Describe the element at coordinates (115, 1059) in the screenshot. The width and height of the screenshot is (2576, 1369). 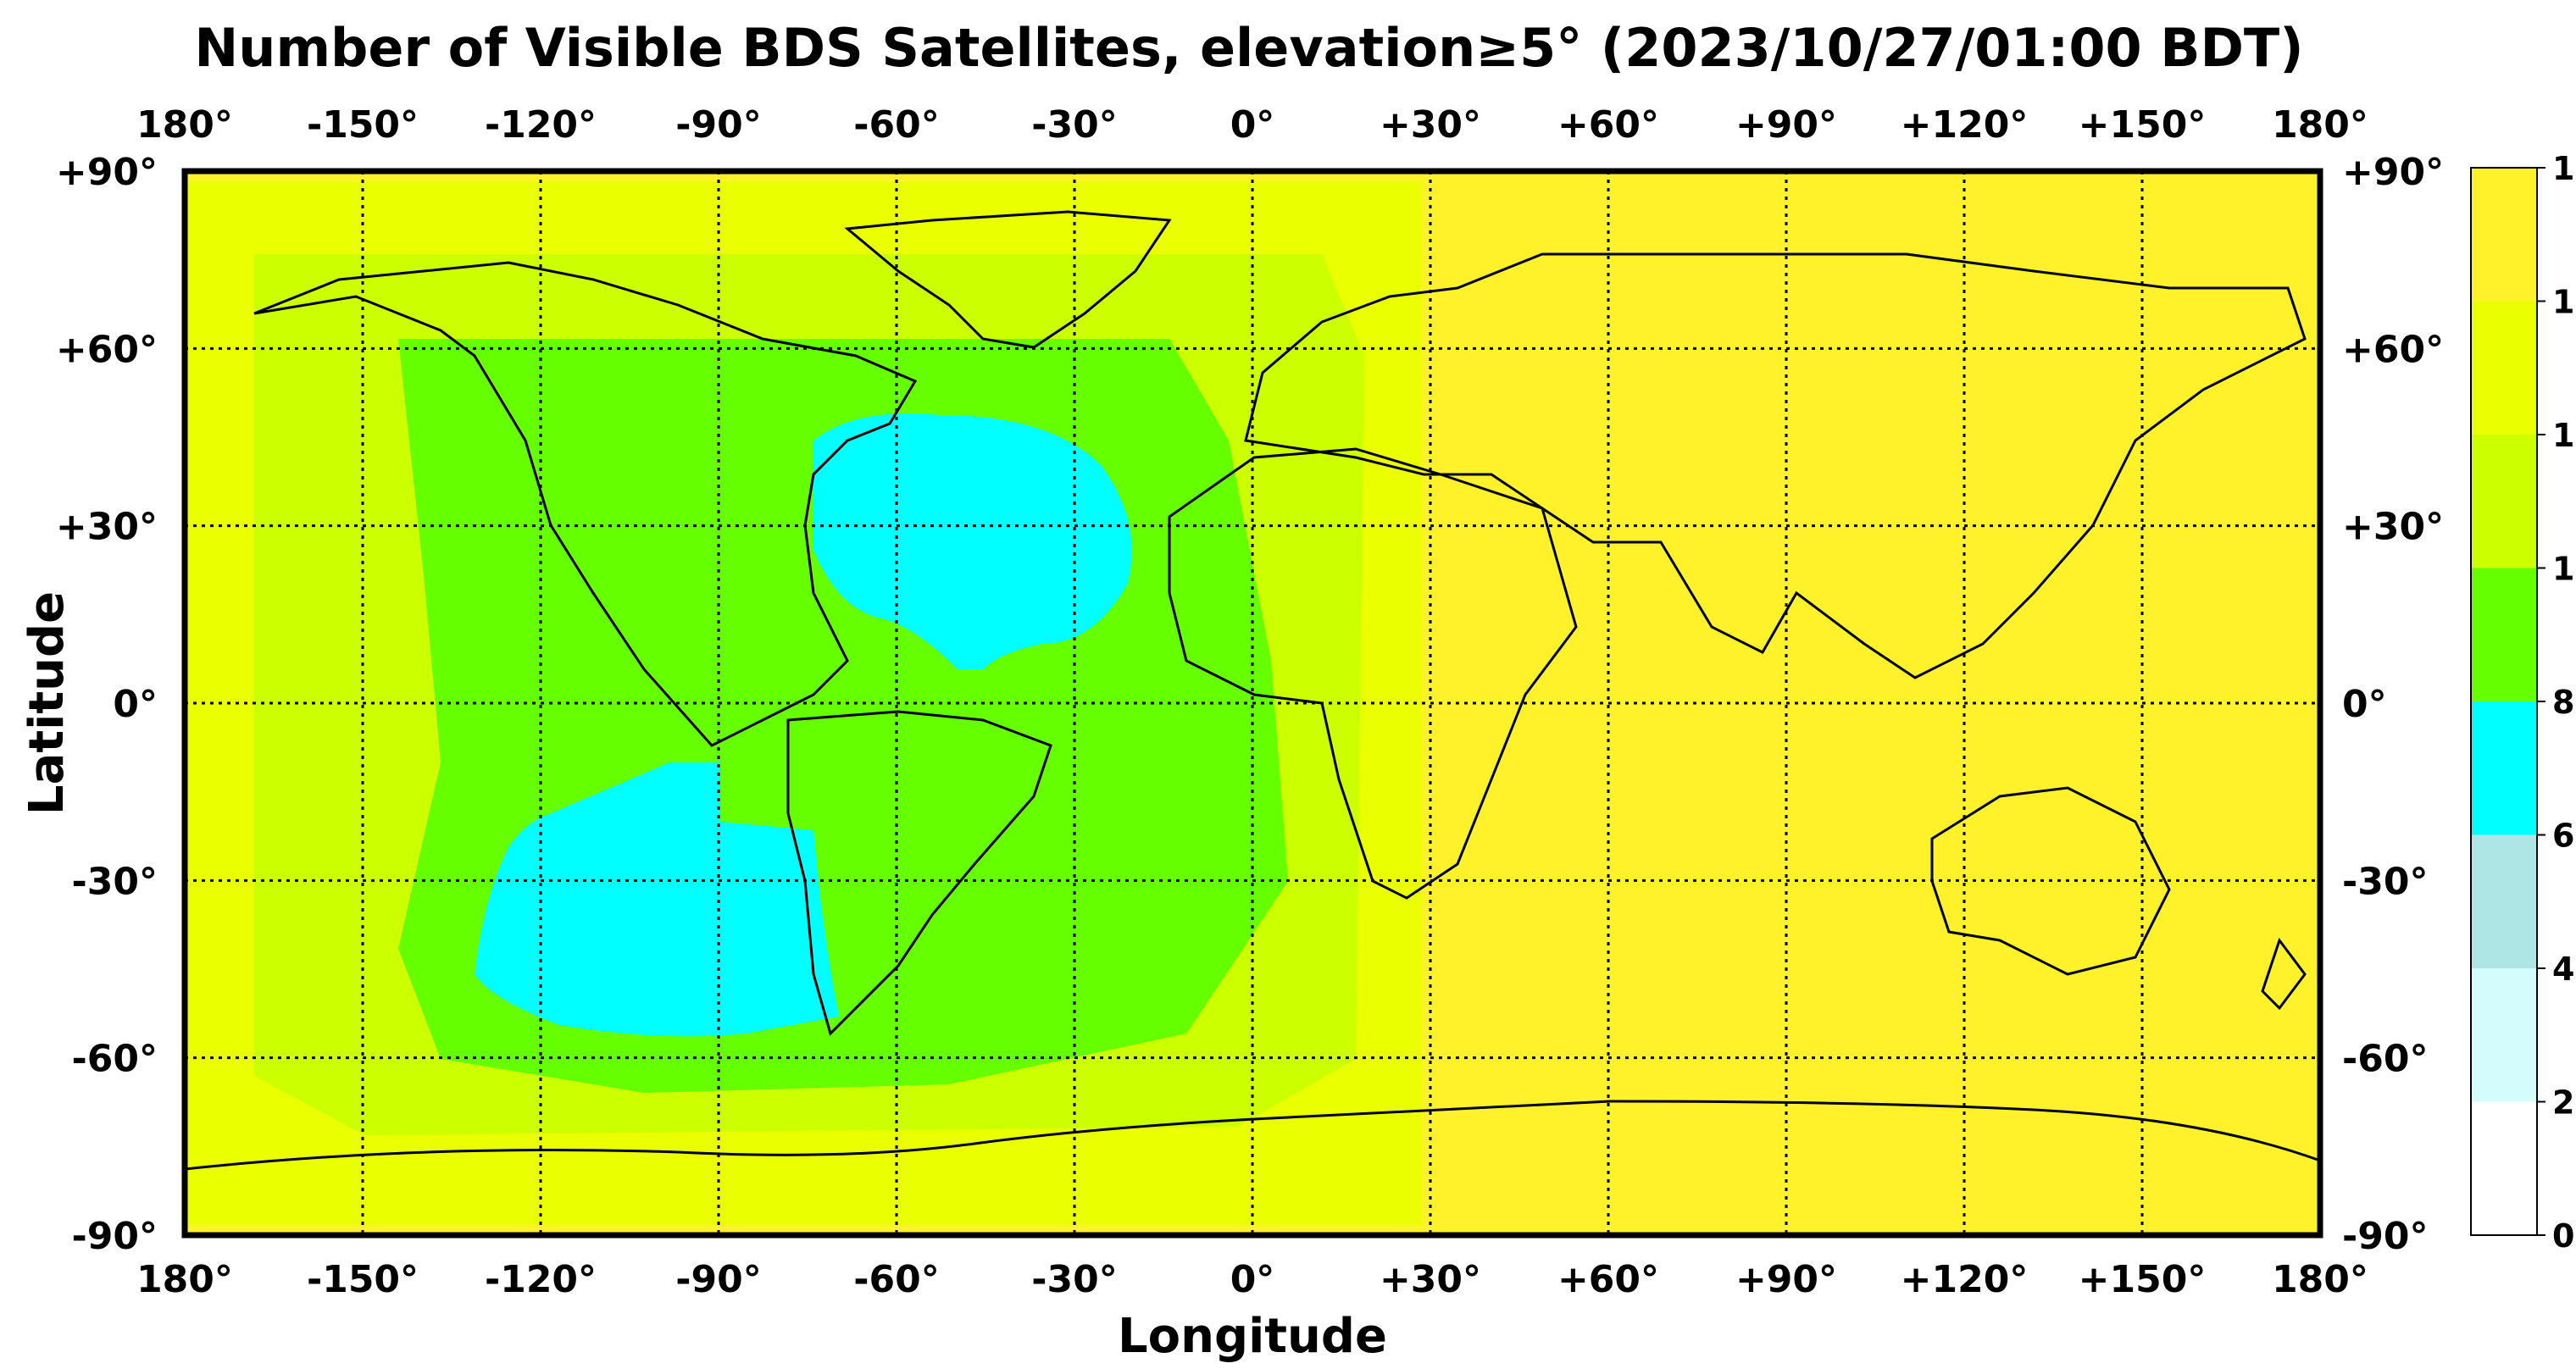
I see `lat-tick-label-left: -60°` at that location.